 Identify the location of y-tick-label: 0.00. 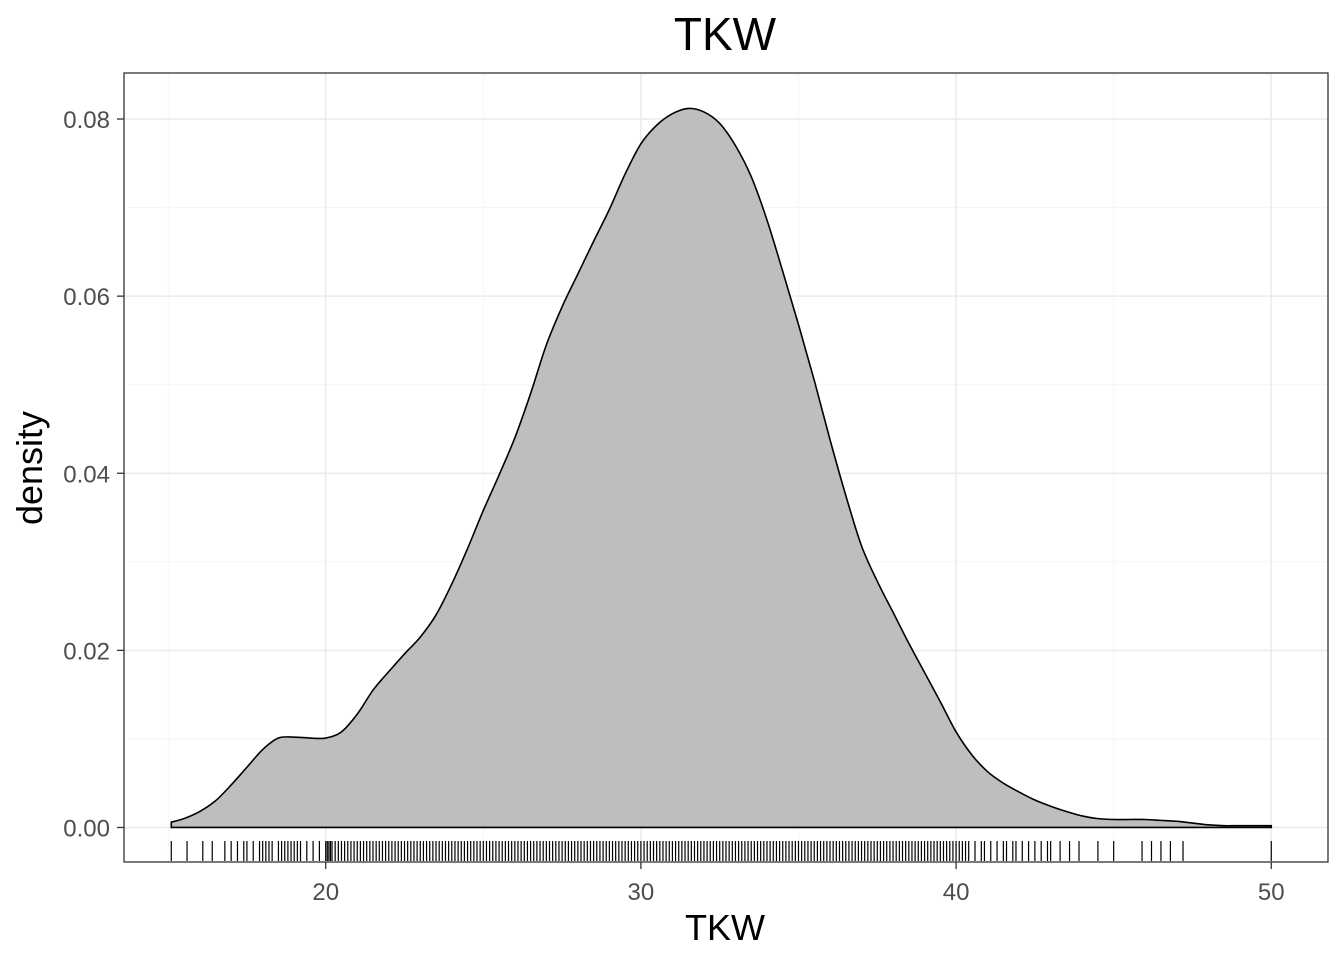
(86, 828).